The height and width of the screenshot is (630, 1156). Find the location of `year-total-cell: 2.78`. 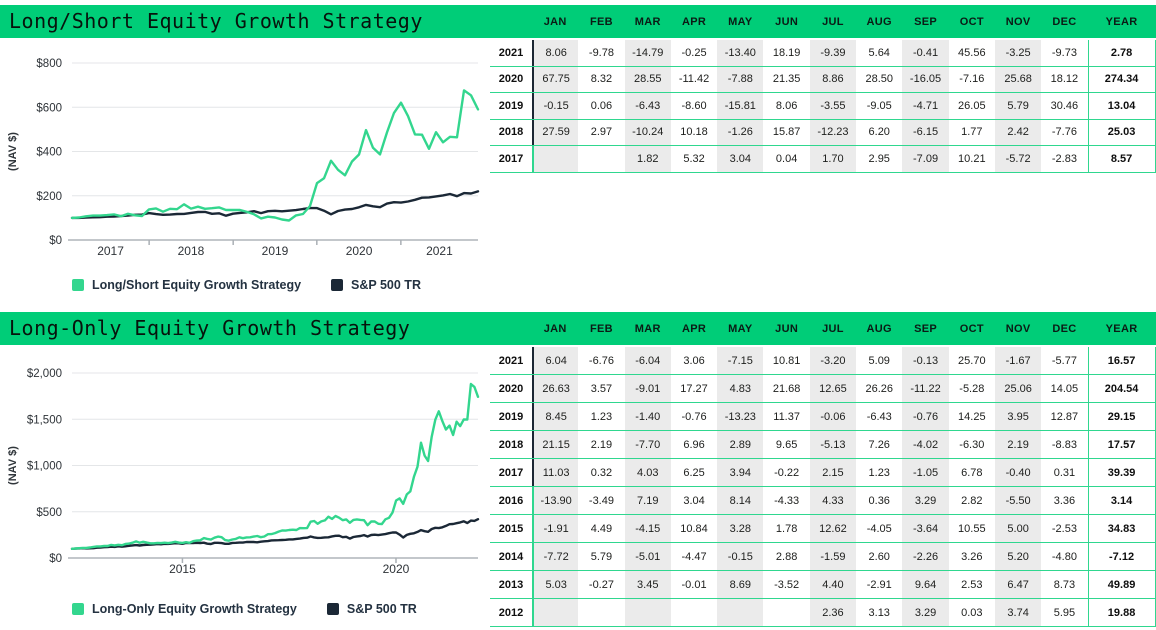

year-total-cell: 2.78 is located at coordinates (1121, 53).